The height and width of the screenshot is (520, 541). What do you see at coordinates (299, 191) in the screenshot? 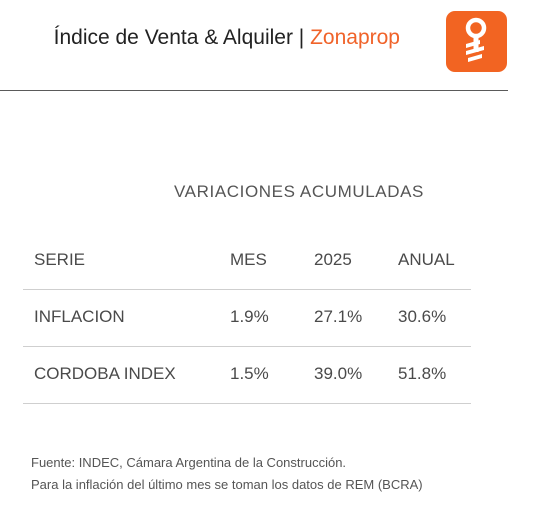
I see `table-title: VARIACIONES ACUMULADAS` at bounding box center [299, 191].